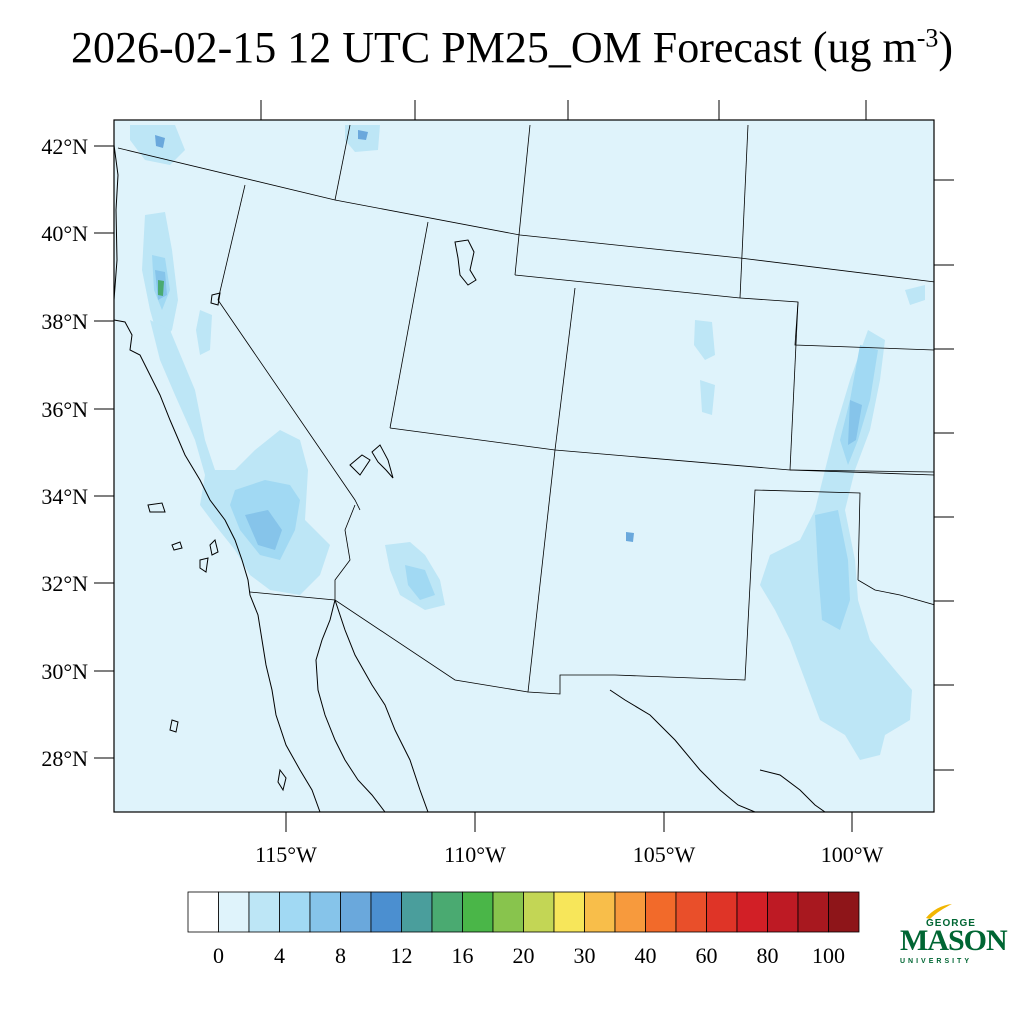 This screenshot has height=1024, width=1024. What do you see at coordinates (64, 496) in the screenshot?
I see `lat-label: 34°N` at bounding box center [64, 496].